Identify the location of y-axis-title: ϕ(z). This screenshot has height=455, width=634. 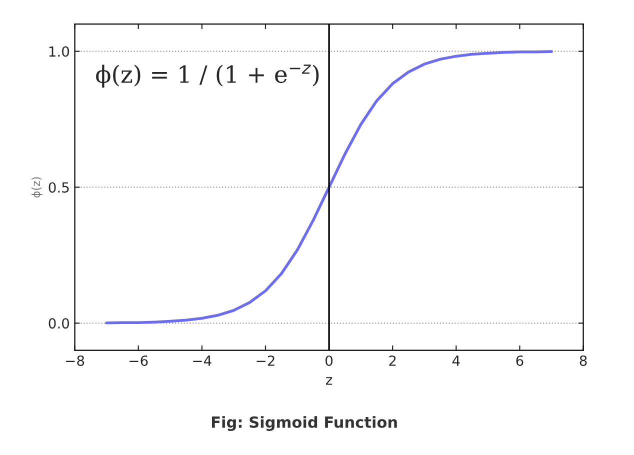
(37, 187).